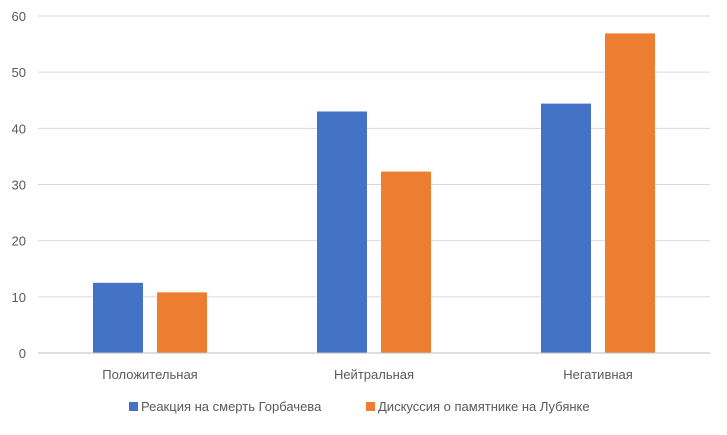 This screenshot has width=727, height=435. I want to click on y-axis-ticks: 0 10 20 30 40 50 60, so click(19, 185).